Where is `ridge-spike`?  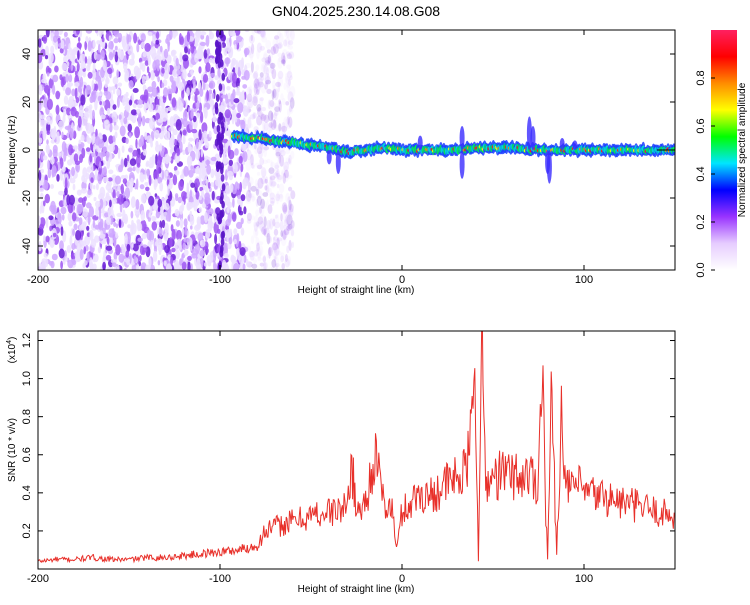 ridge-spike is located at coordinates (575, 145).